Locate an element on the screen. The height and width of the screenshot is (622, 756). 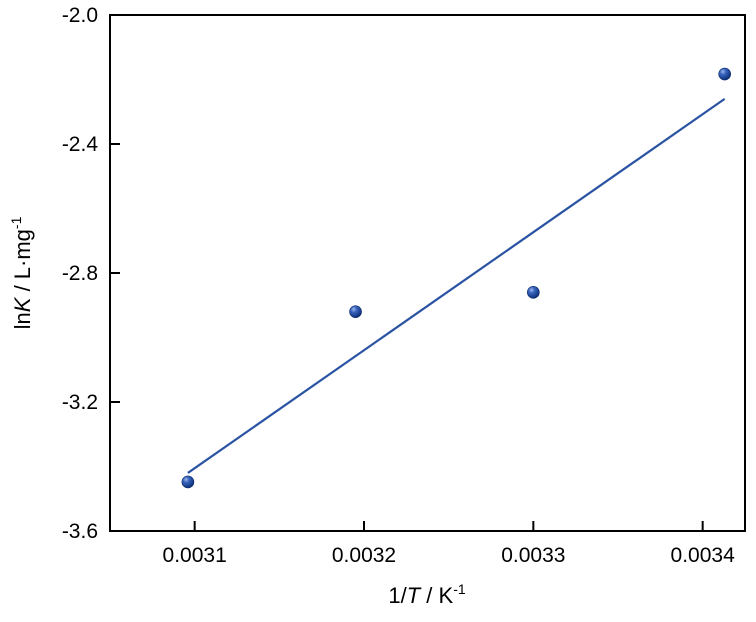
y-tick-label: -2.4 is located at coordinates (80, 144).